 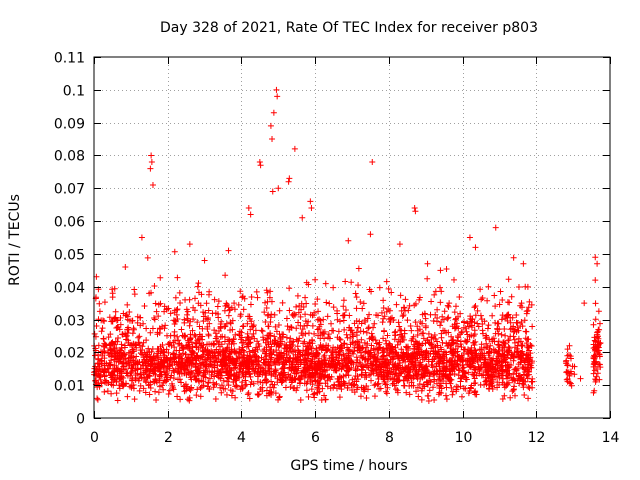 I want to click on y-tick-label: 0.11, so click(x=69, y=59).